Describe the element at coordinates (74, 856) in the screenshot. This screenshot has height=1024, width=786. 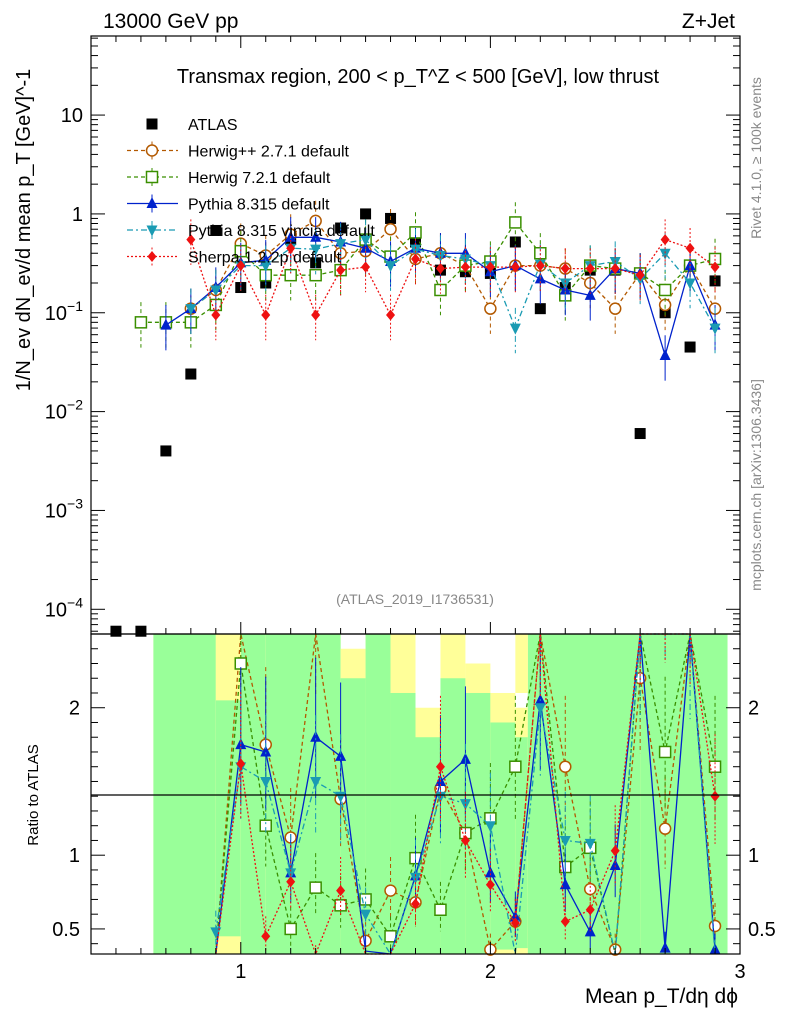
I see `ratio-y-tick-label: 1` at that location.